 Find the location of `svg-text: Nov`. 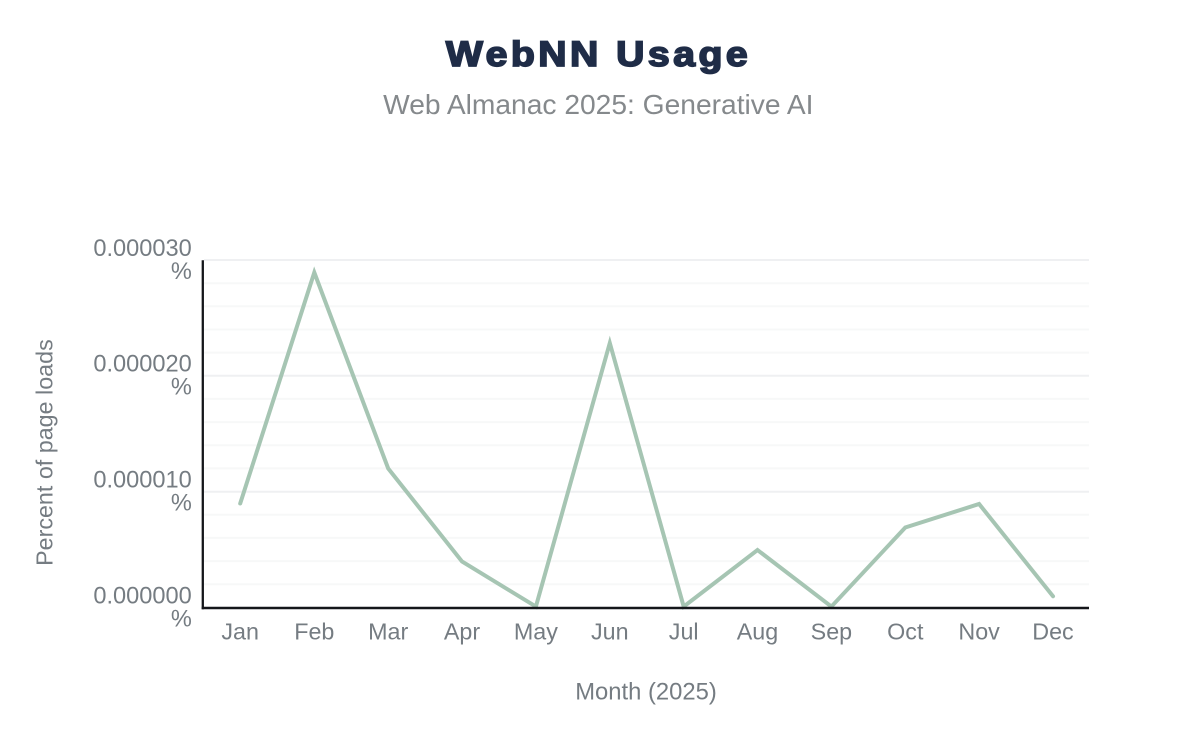

svg-text: Nov is located at coordinates (979, 632).